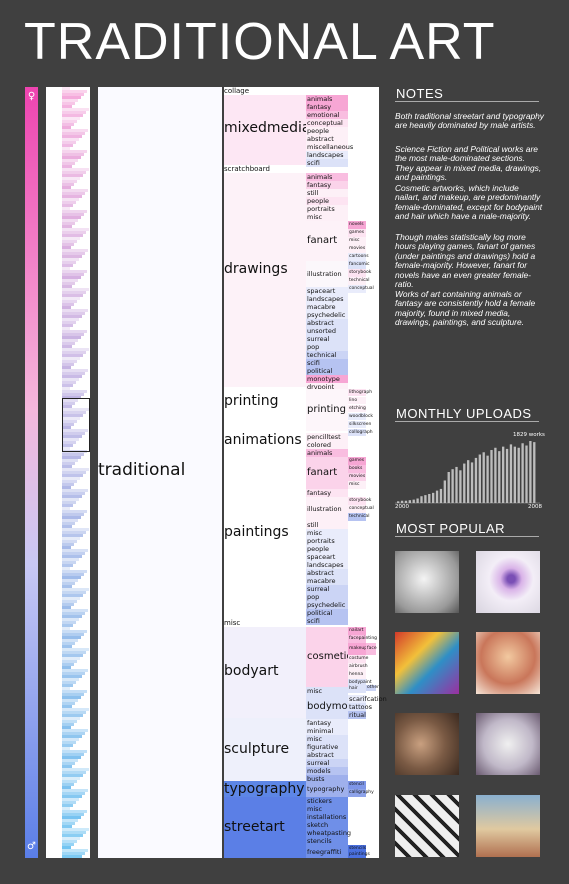 Image resolution: width=569 pixels, height=884 pixels. Describe the element at coordinates (319, 185) in the screenshot. I see `subcategory-drawings: fantasy` at that location.